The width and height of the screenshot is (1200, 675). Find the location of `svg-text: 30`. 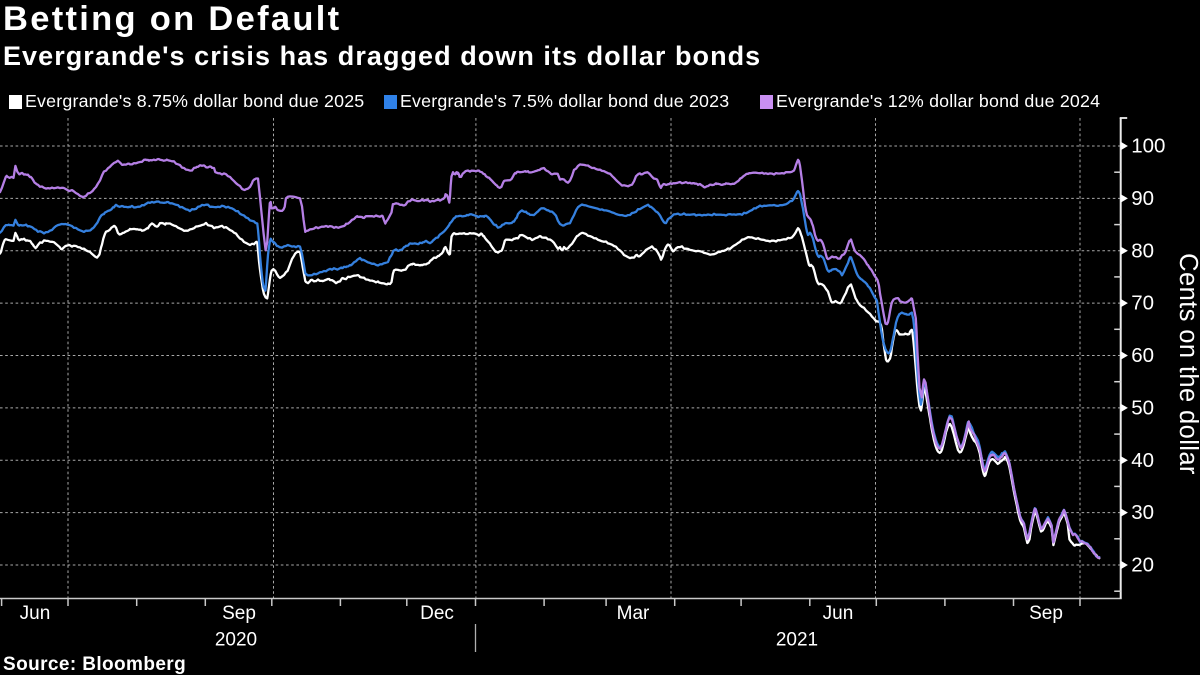

svg-text: 30 is located at coordinates (1142, 512).